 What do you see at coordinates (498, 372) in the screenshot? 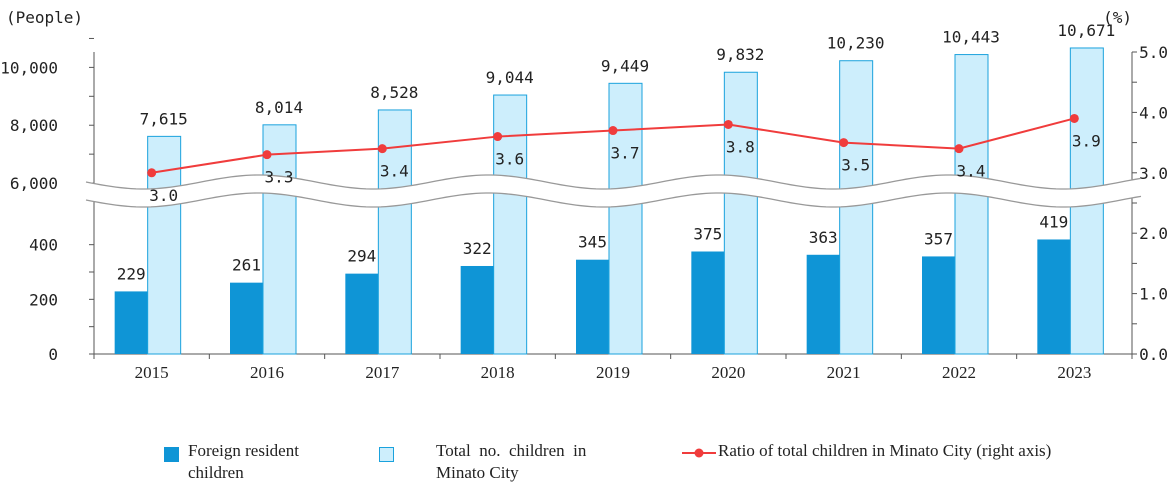
I see `x-tick-label: 2018` at bounding box center [498, 372].